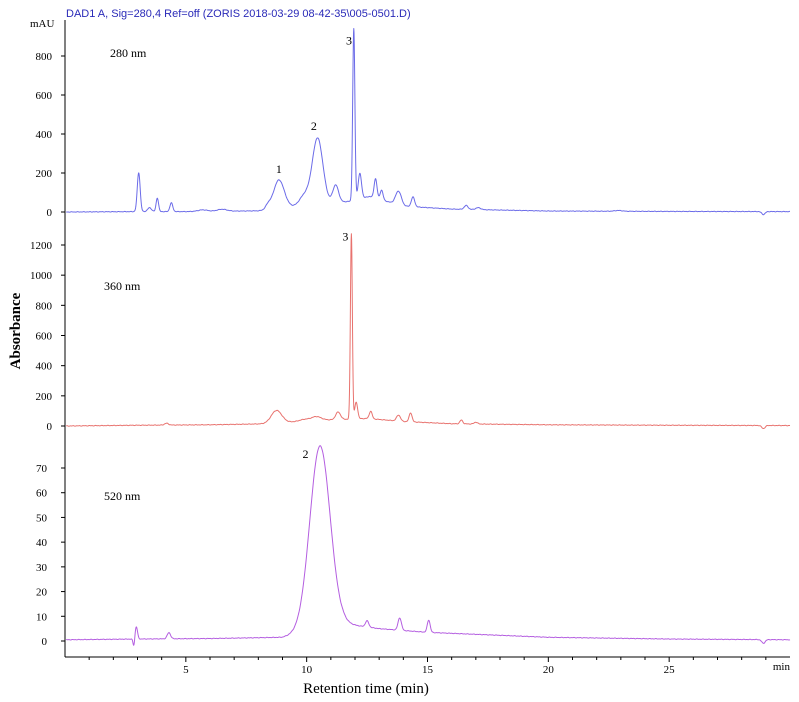 The height and width of the screenshot is (702, 799). I want to click on y-tick-label: 30, so click(42, 568).